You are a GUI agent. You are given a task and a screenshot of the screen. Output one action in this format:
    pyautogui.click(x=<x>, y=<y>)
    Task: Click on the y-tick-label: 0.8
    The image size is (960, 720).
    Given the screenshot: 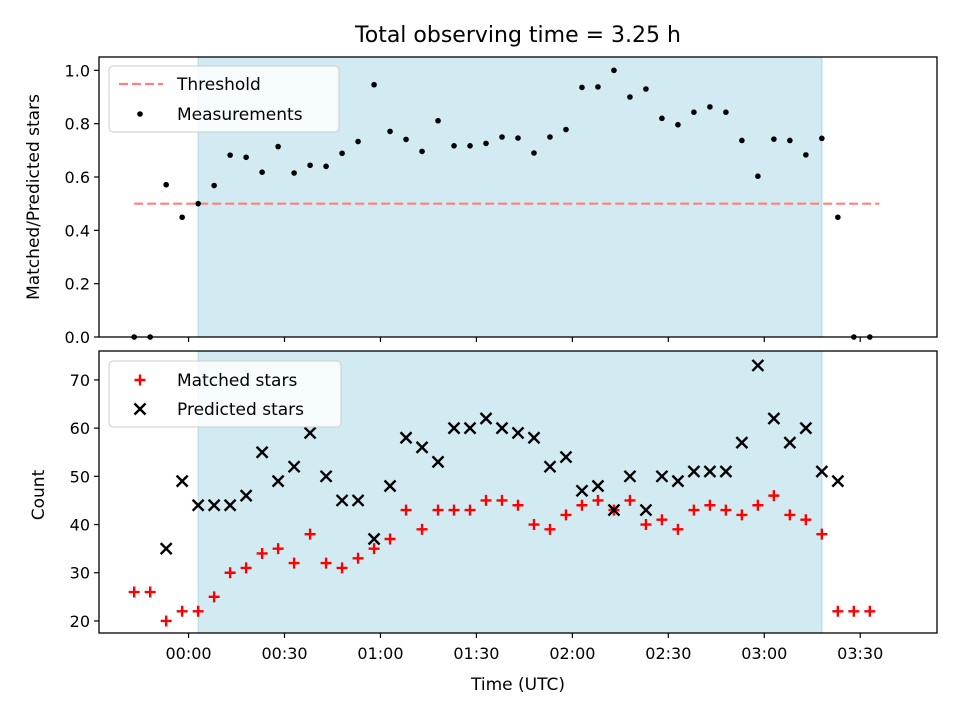 What is the action you would take?
    pyautogui.click(x=77, y=124)
    